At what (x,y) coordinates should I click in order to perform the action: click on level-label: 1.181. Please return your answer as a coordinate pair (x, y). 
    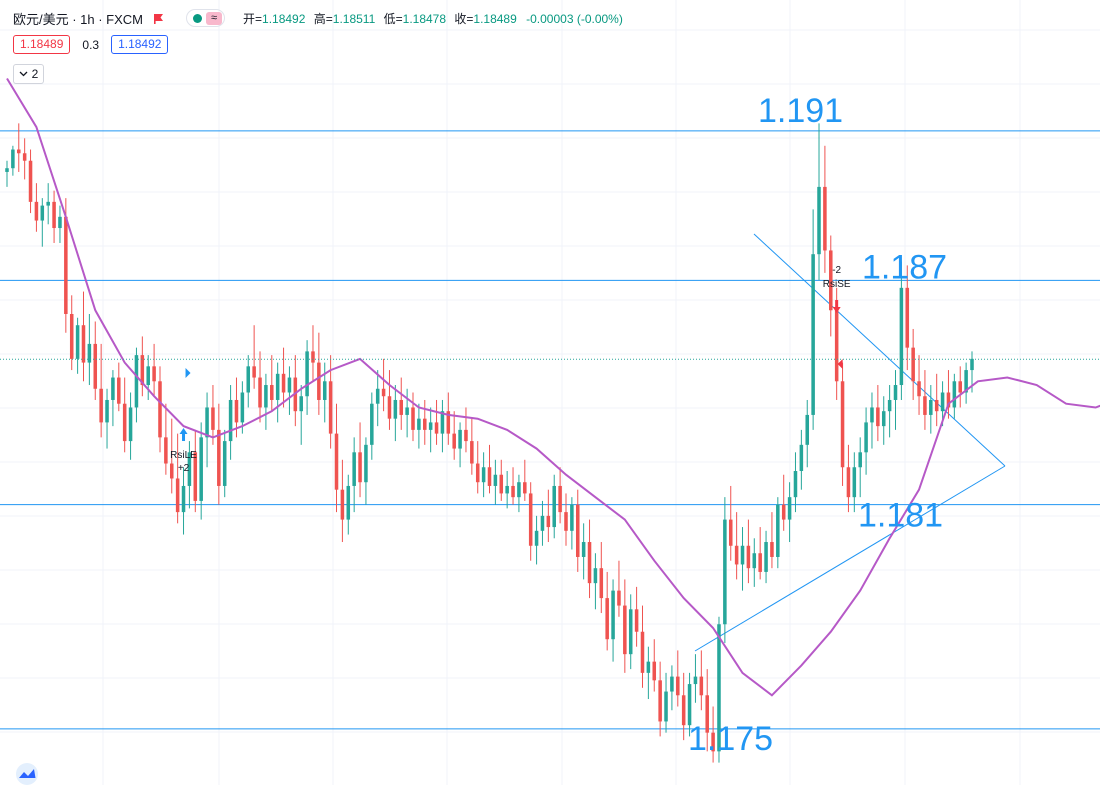
    Looking at the image, I should click on (900, 516).